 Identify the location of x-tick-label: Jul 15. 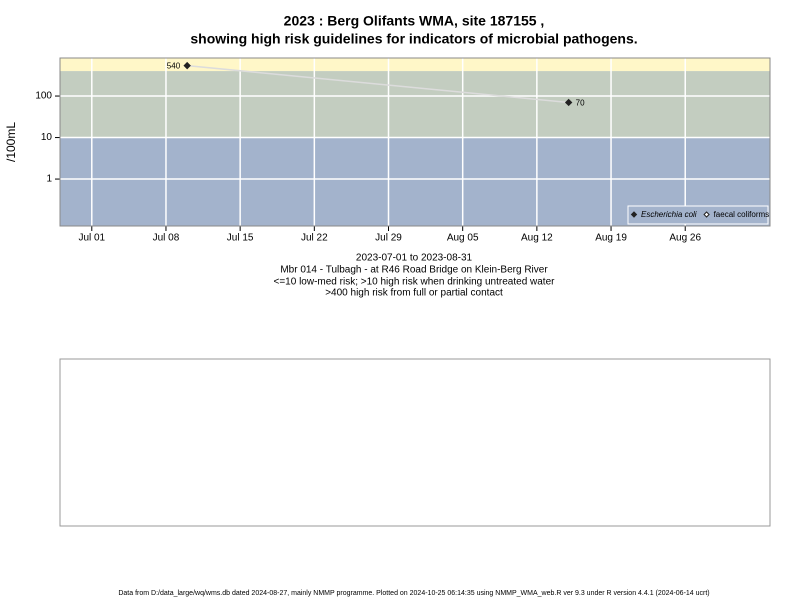
(240, 238).